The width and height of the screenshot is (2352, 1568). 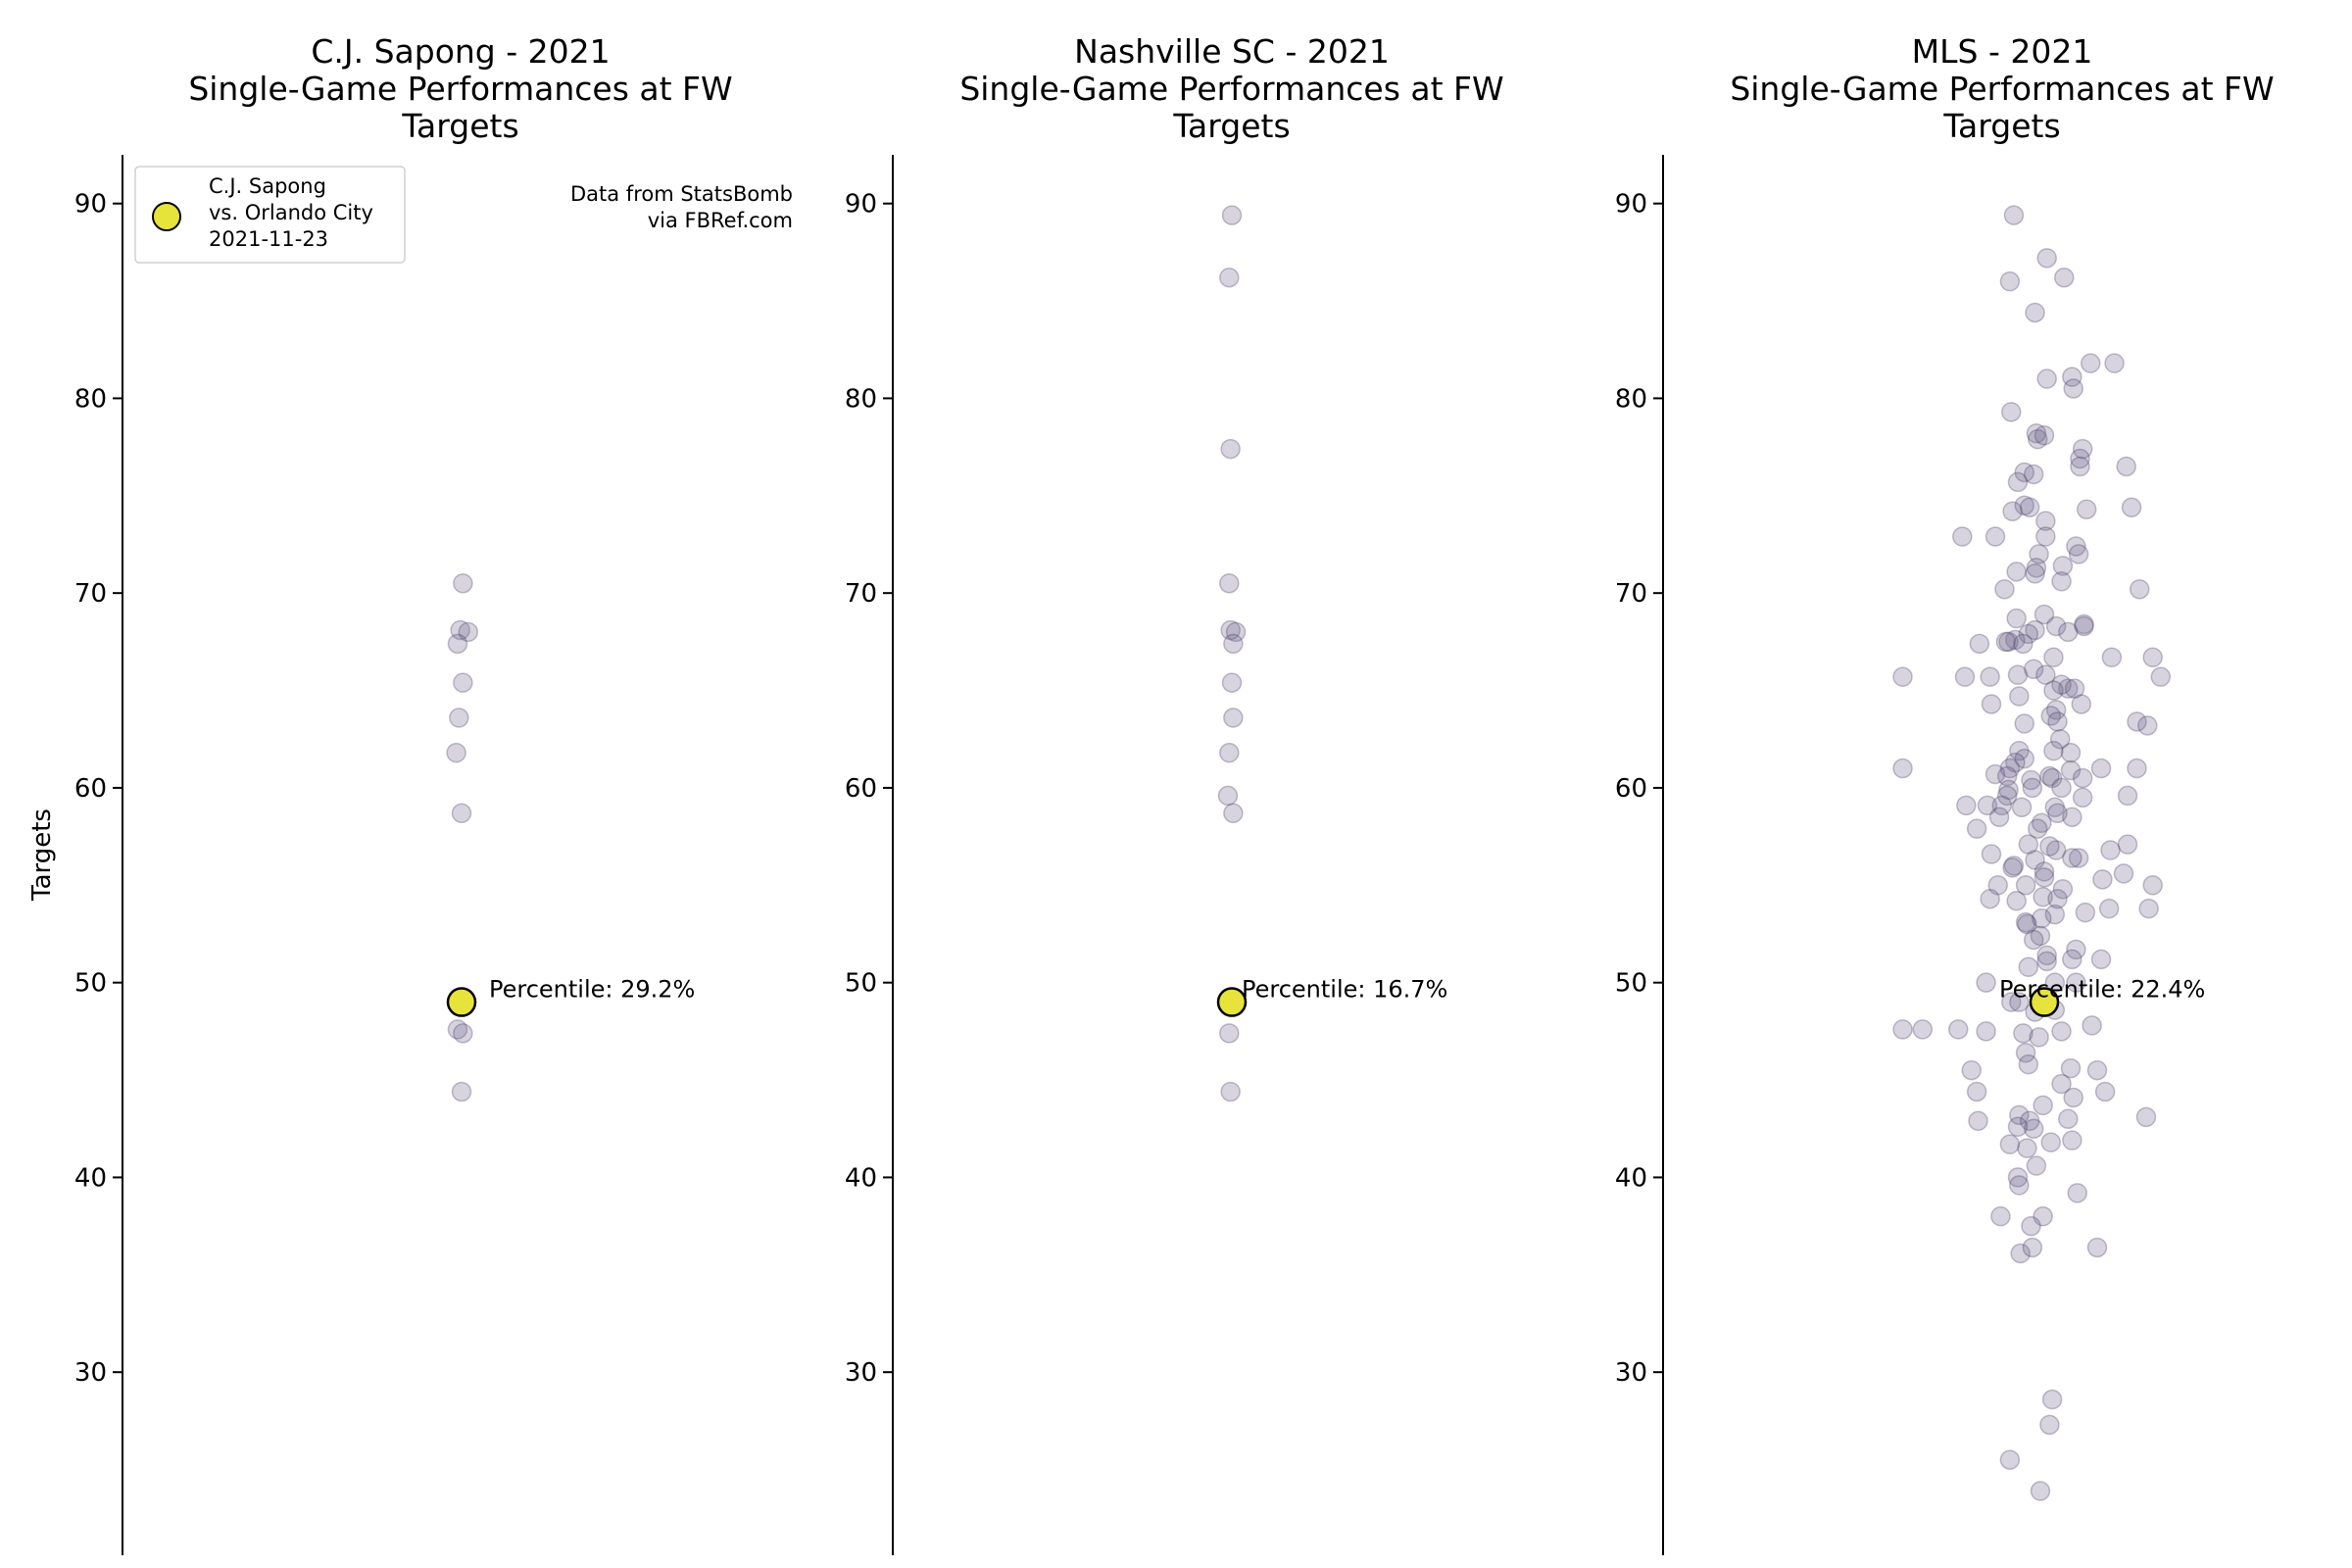 What do you see at coordinates (2002, 51) in the screenshot?
I see `panel-title-line: MLS - 2021` at bounding box center [2002, 51].